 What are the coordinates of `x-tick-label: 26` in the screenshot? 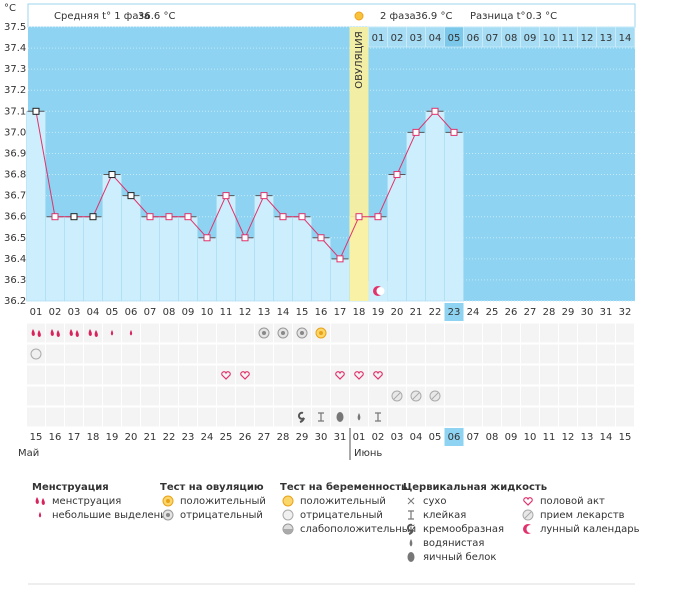 It's located at (511, 312).